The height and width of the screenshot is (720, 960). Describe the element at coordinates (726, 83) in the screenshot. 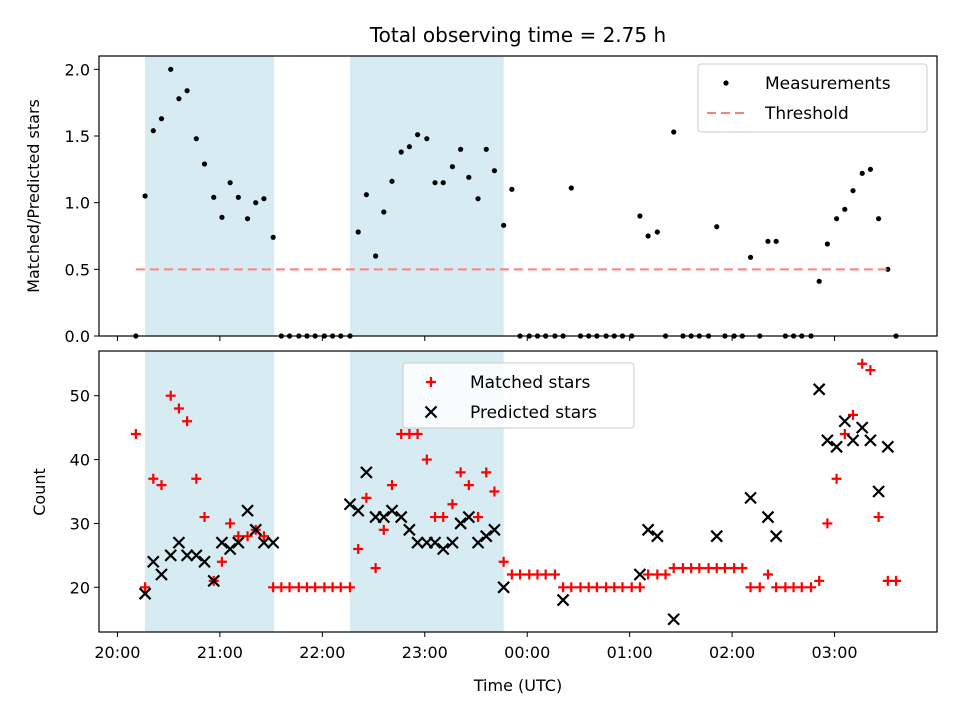

I see `measurements-legend-marker` at that location.